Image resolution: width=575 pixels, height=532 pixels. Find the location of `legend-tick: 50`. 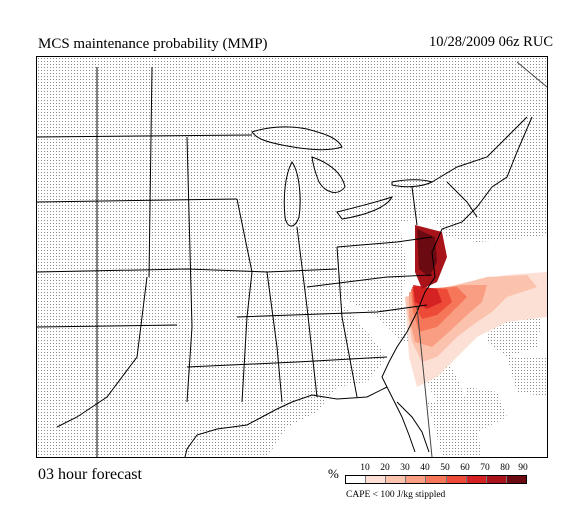

legend-tick: 50 is located at coordinates (445, 468).